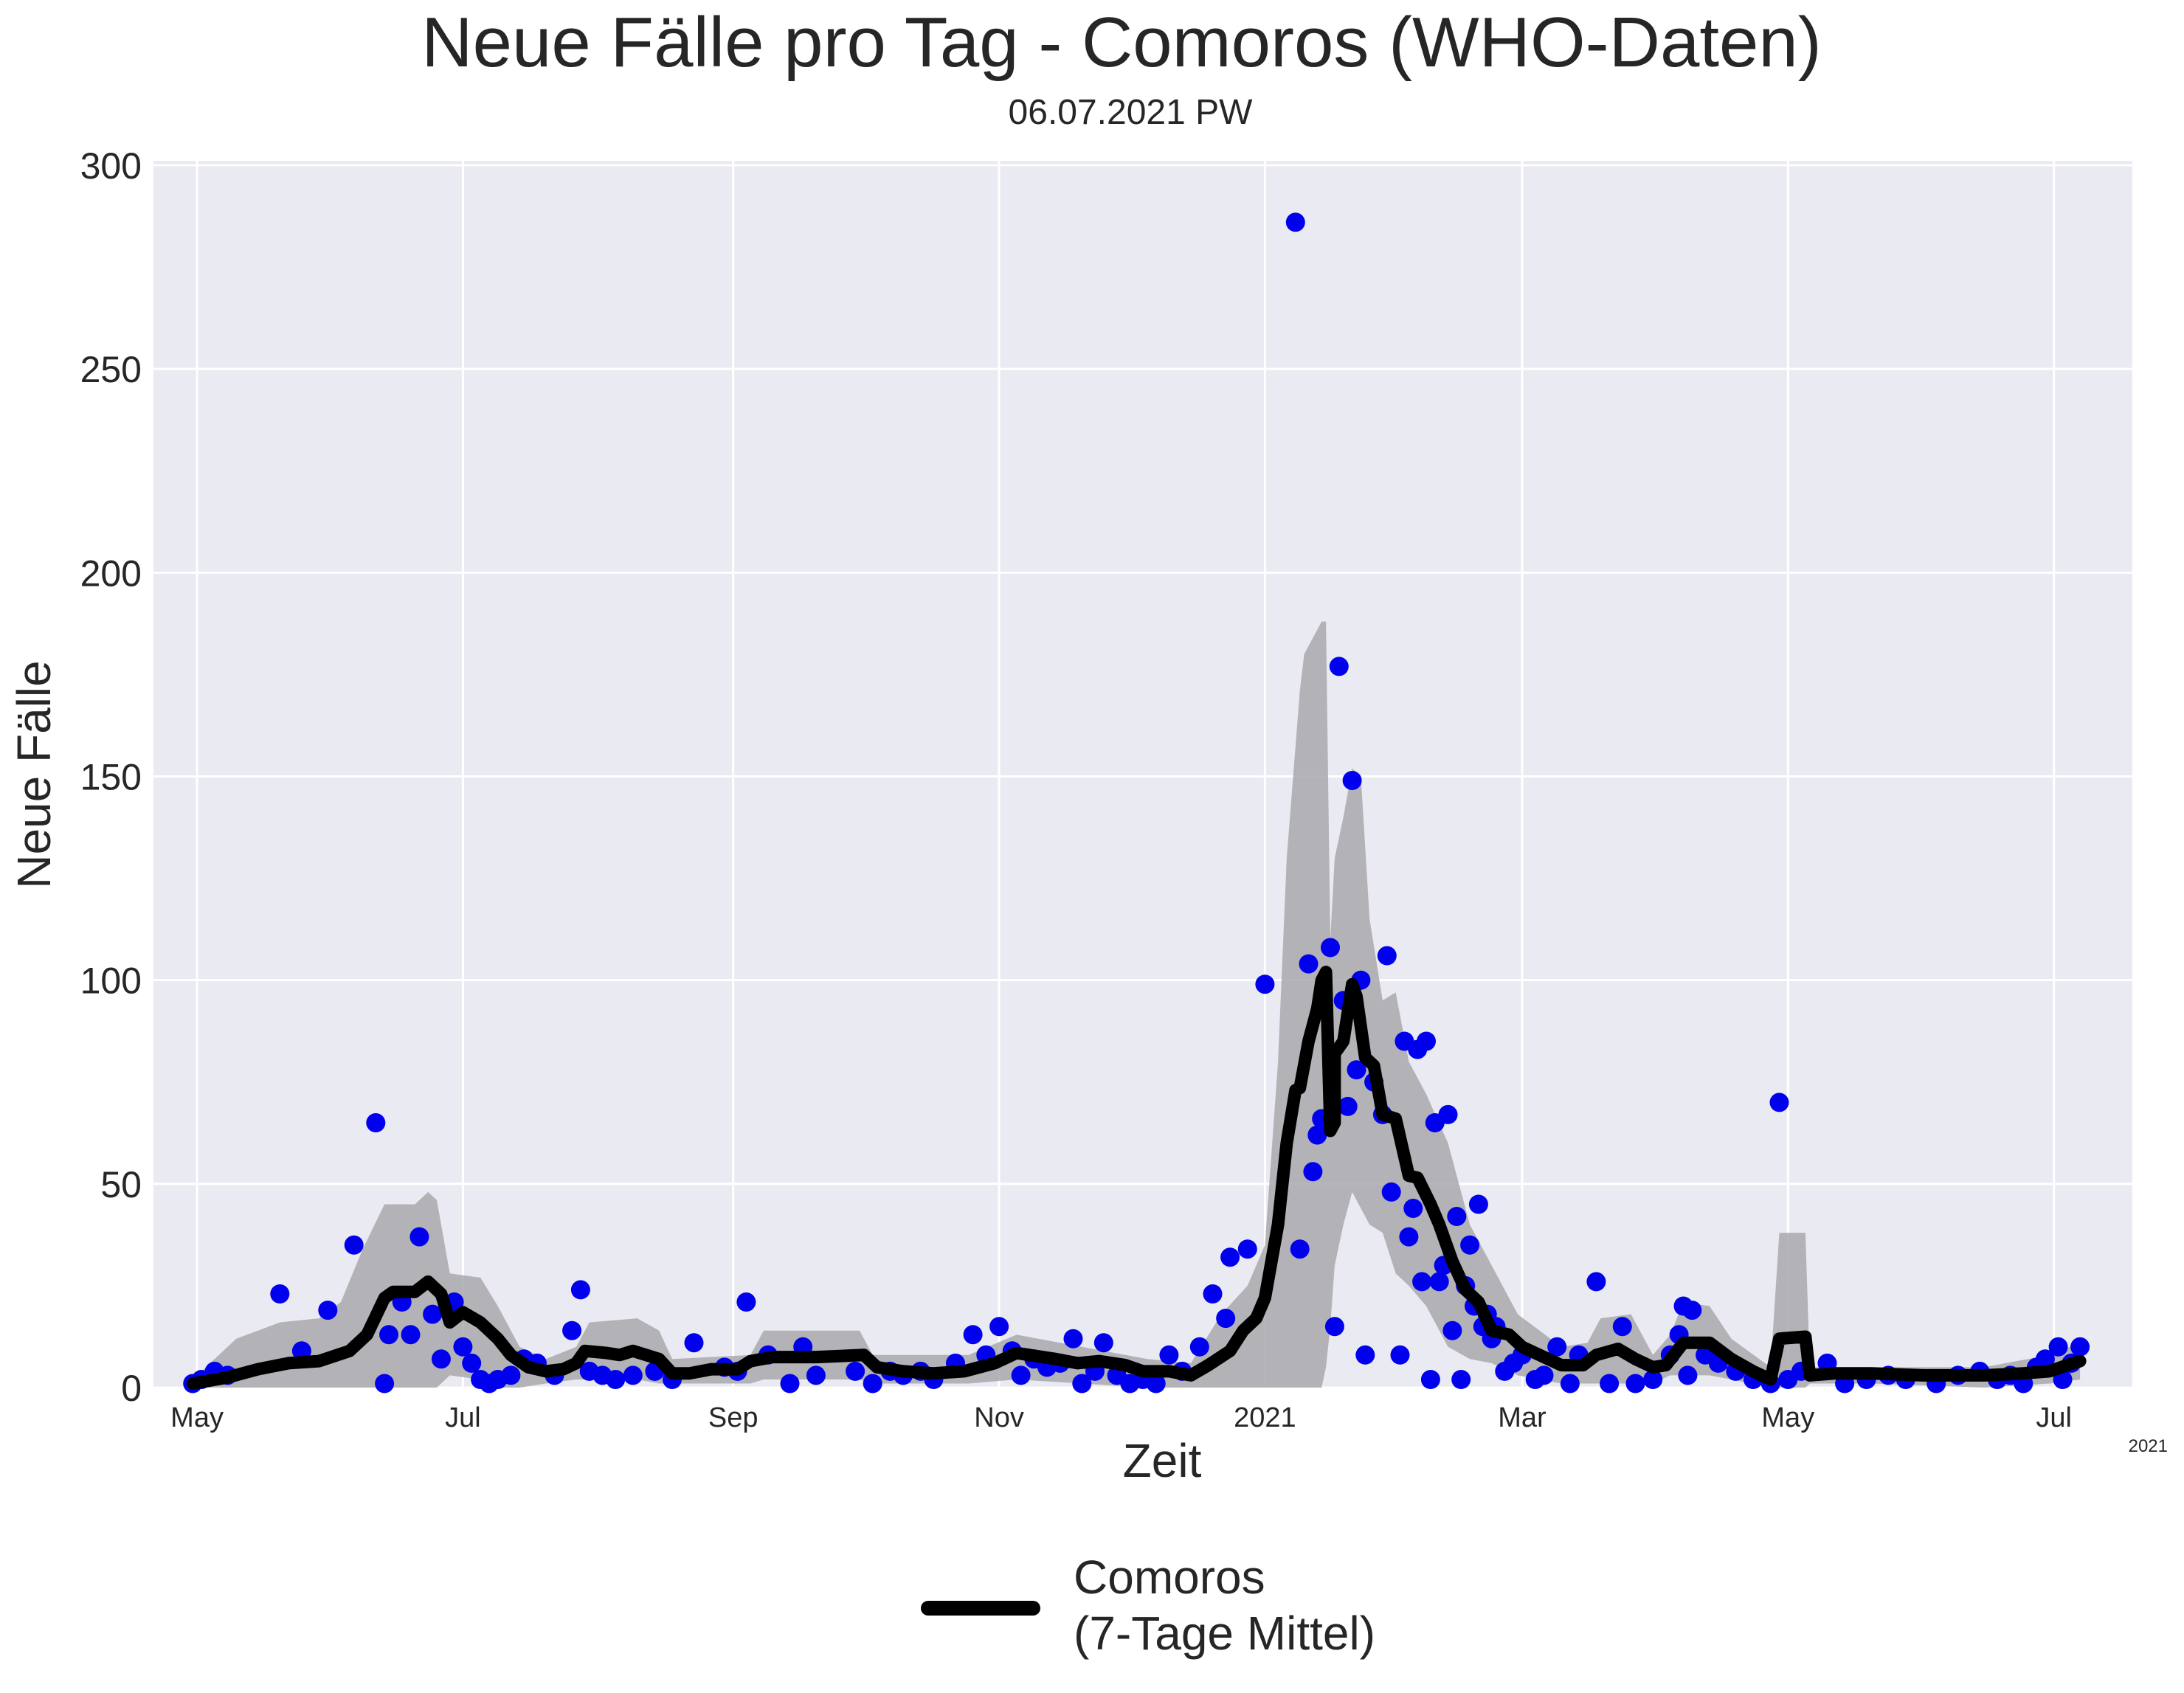  Describe the element at coordinates (1121, 1417) in the screenshot. I see `x-tick-labels: May Jul Sep Nov 2021 Mar May Jul` at that location.